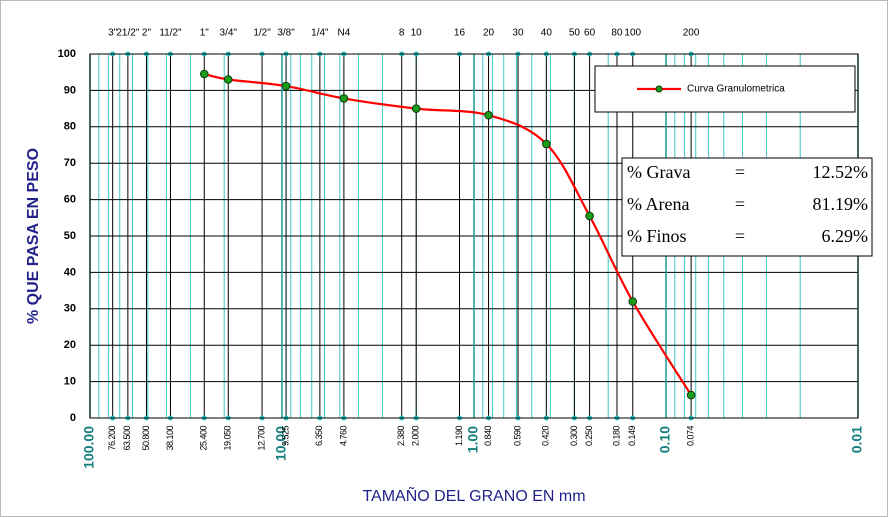  I want to click on sieve-name: 100, so click(632, 33).